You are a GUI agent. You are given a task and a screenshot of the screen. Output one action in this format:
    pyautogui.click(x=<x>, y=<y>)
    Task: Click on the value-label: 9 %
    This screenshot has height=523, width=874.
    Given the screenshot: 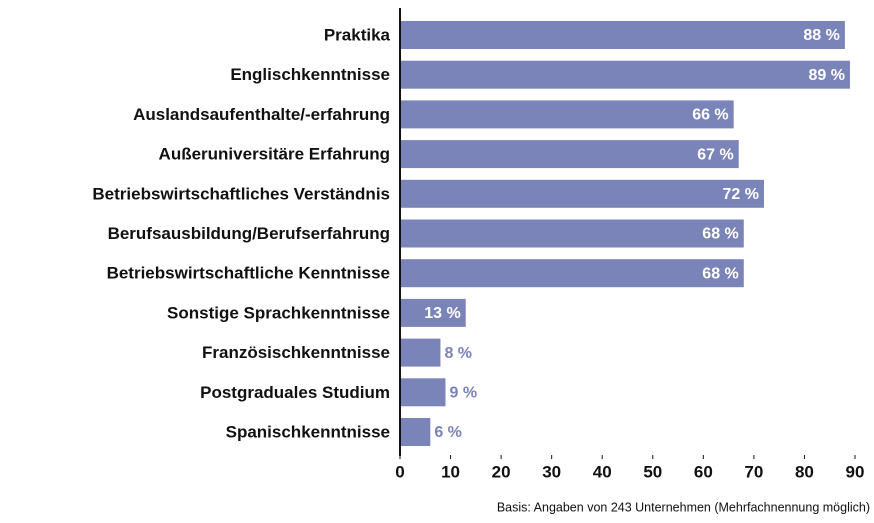 What is the action you would take?
    pyautogui.click(x=464, y=393)
    